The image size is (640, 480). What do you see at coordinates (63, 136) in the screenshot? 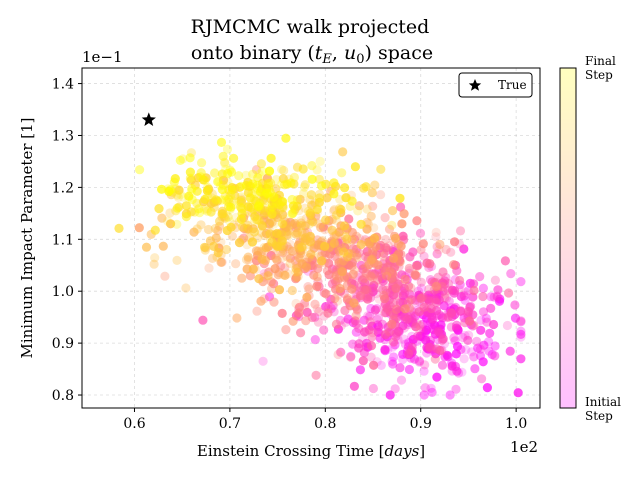
I see `y-tick-label: 1.3` at bounding box center [63, 136].